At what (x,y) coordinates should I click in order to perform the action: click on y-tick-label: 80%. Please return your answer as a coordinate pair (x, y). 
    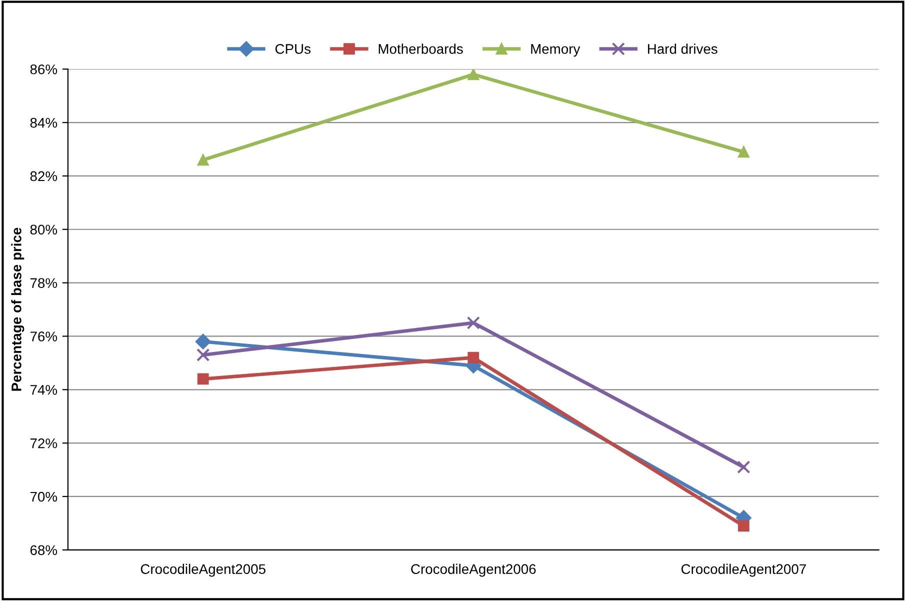
    Looking at the image, I should click on (44, 229).